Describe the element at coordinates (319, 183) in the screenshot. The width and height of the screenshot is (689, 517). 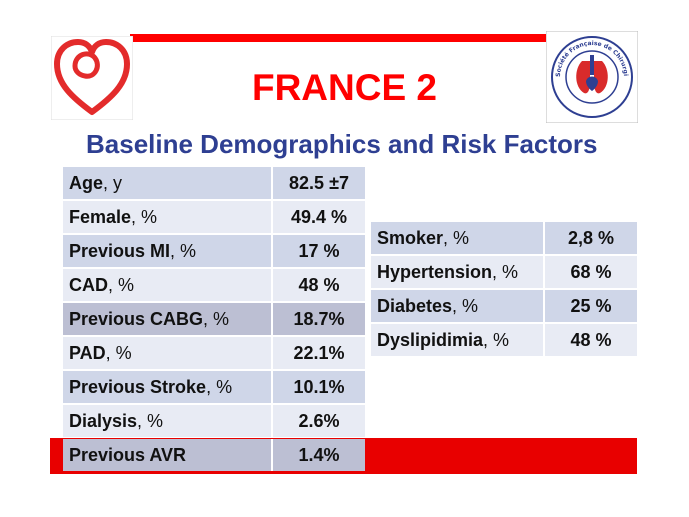
I see `row-value: 82.5 ±7` at that location.